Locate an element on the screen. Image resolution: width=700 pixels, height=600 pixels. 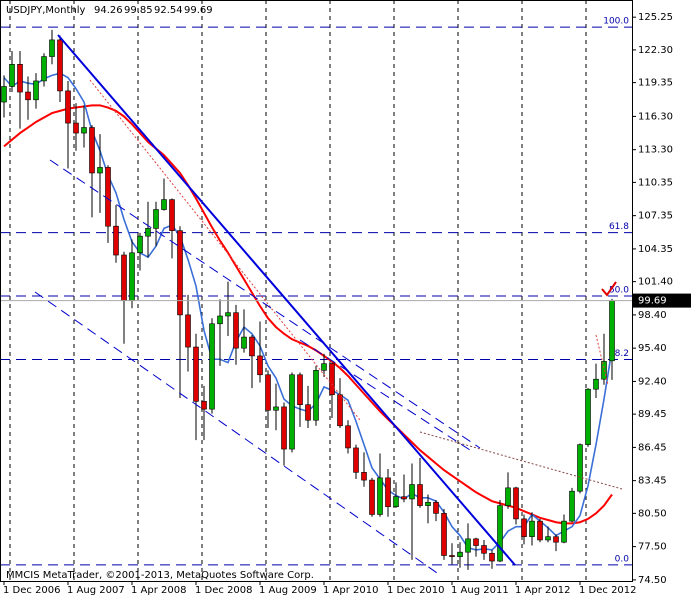
header-open: 94.26 is located at coordinates (108, 10).